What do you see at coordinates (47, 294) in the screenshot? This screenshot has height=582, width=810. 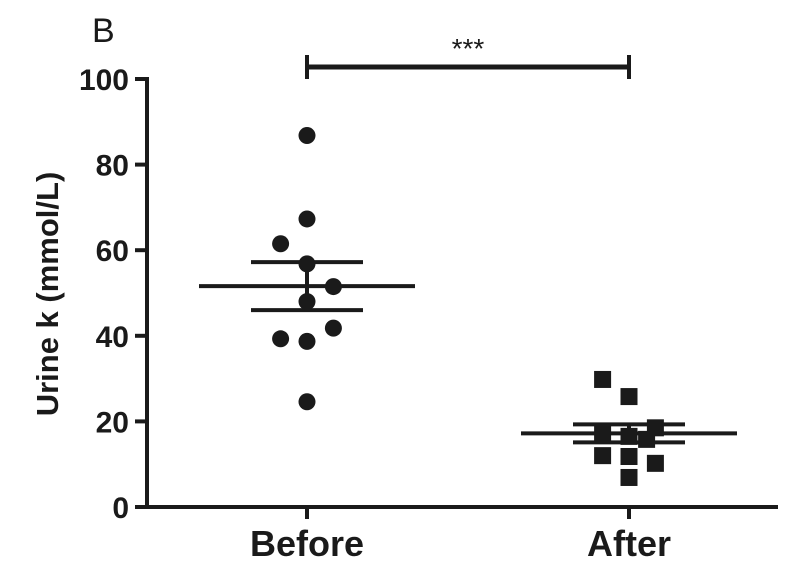 I see `y-axis-label: Urine k (mmol/L)` at bounding box center [47, 294].